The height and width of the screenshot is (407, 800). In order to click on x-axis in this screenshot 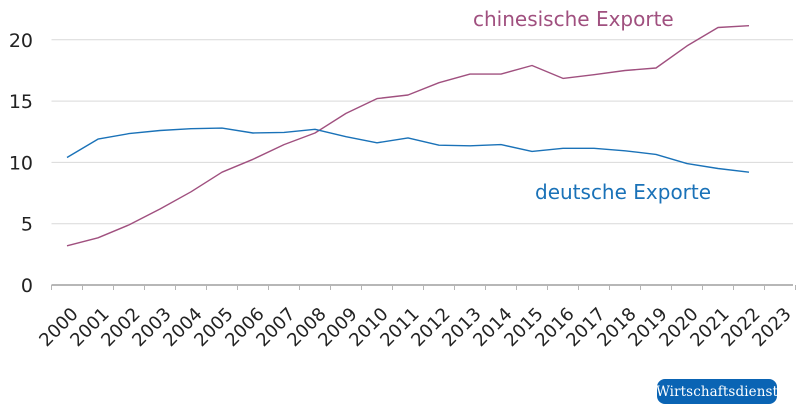, I will do `click(423, 287)`.